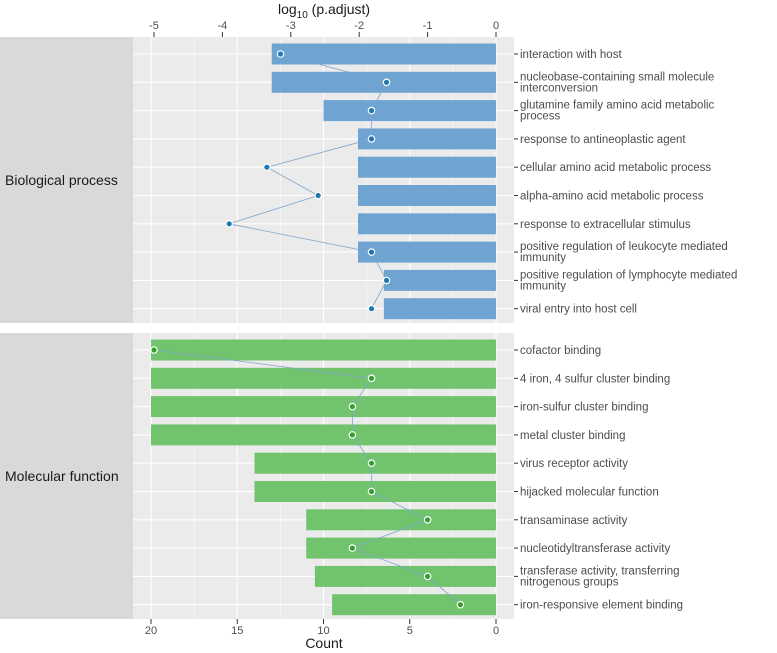  I want to click on bottom-axis-title: Count, so click(323, 643).